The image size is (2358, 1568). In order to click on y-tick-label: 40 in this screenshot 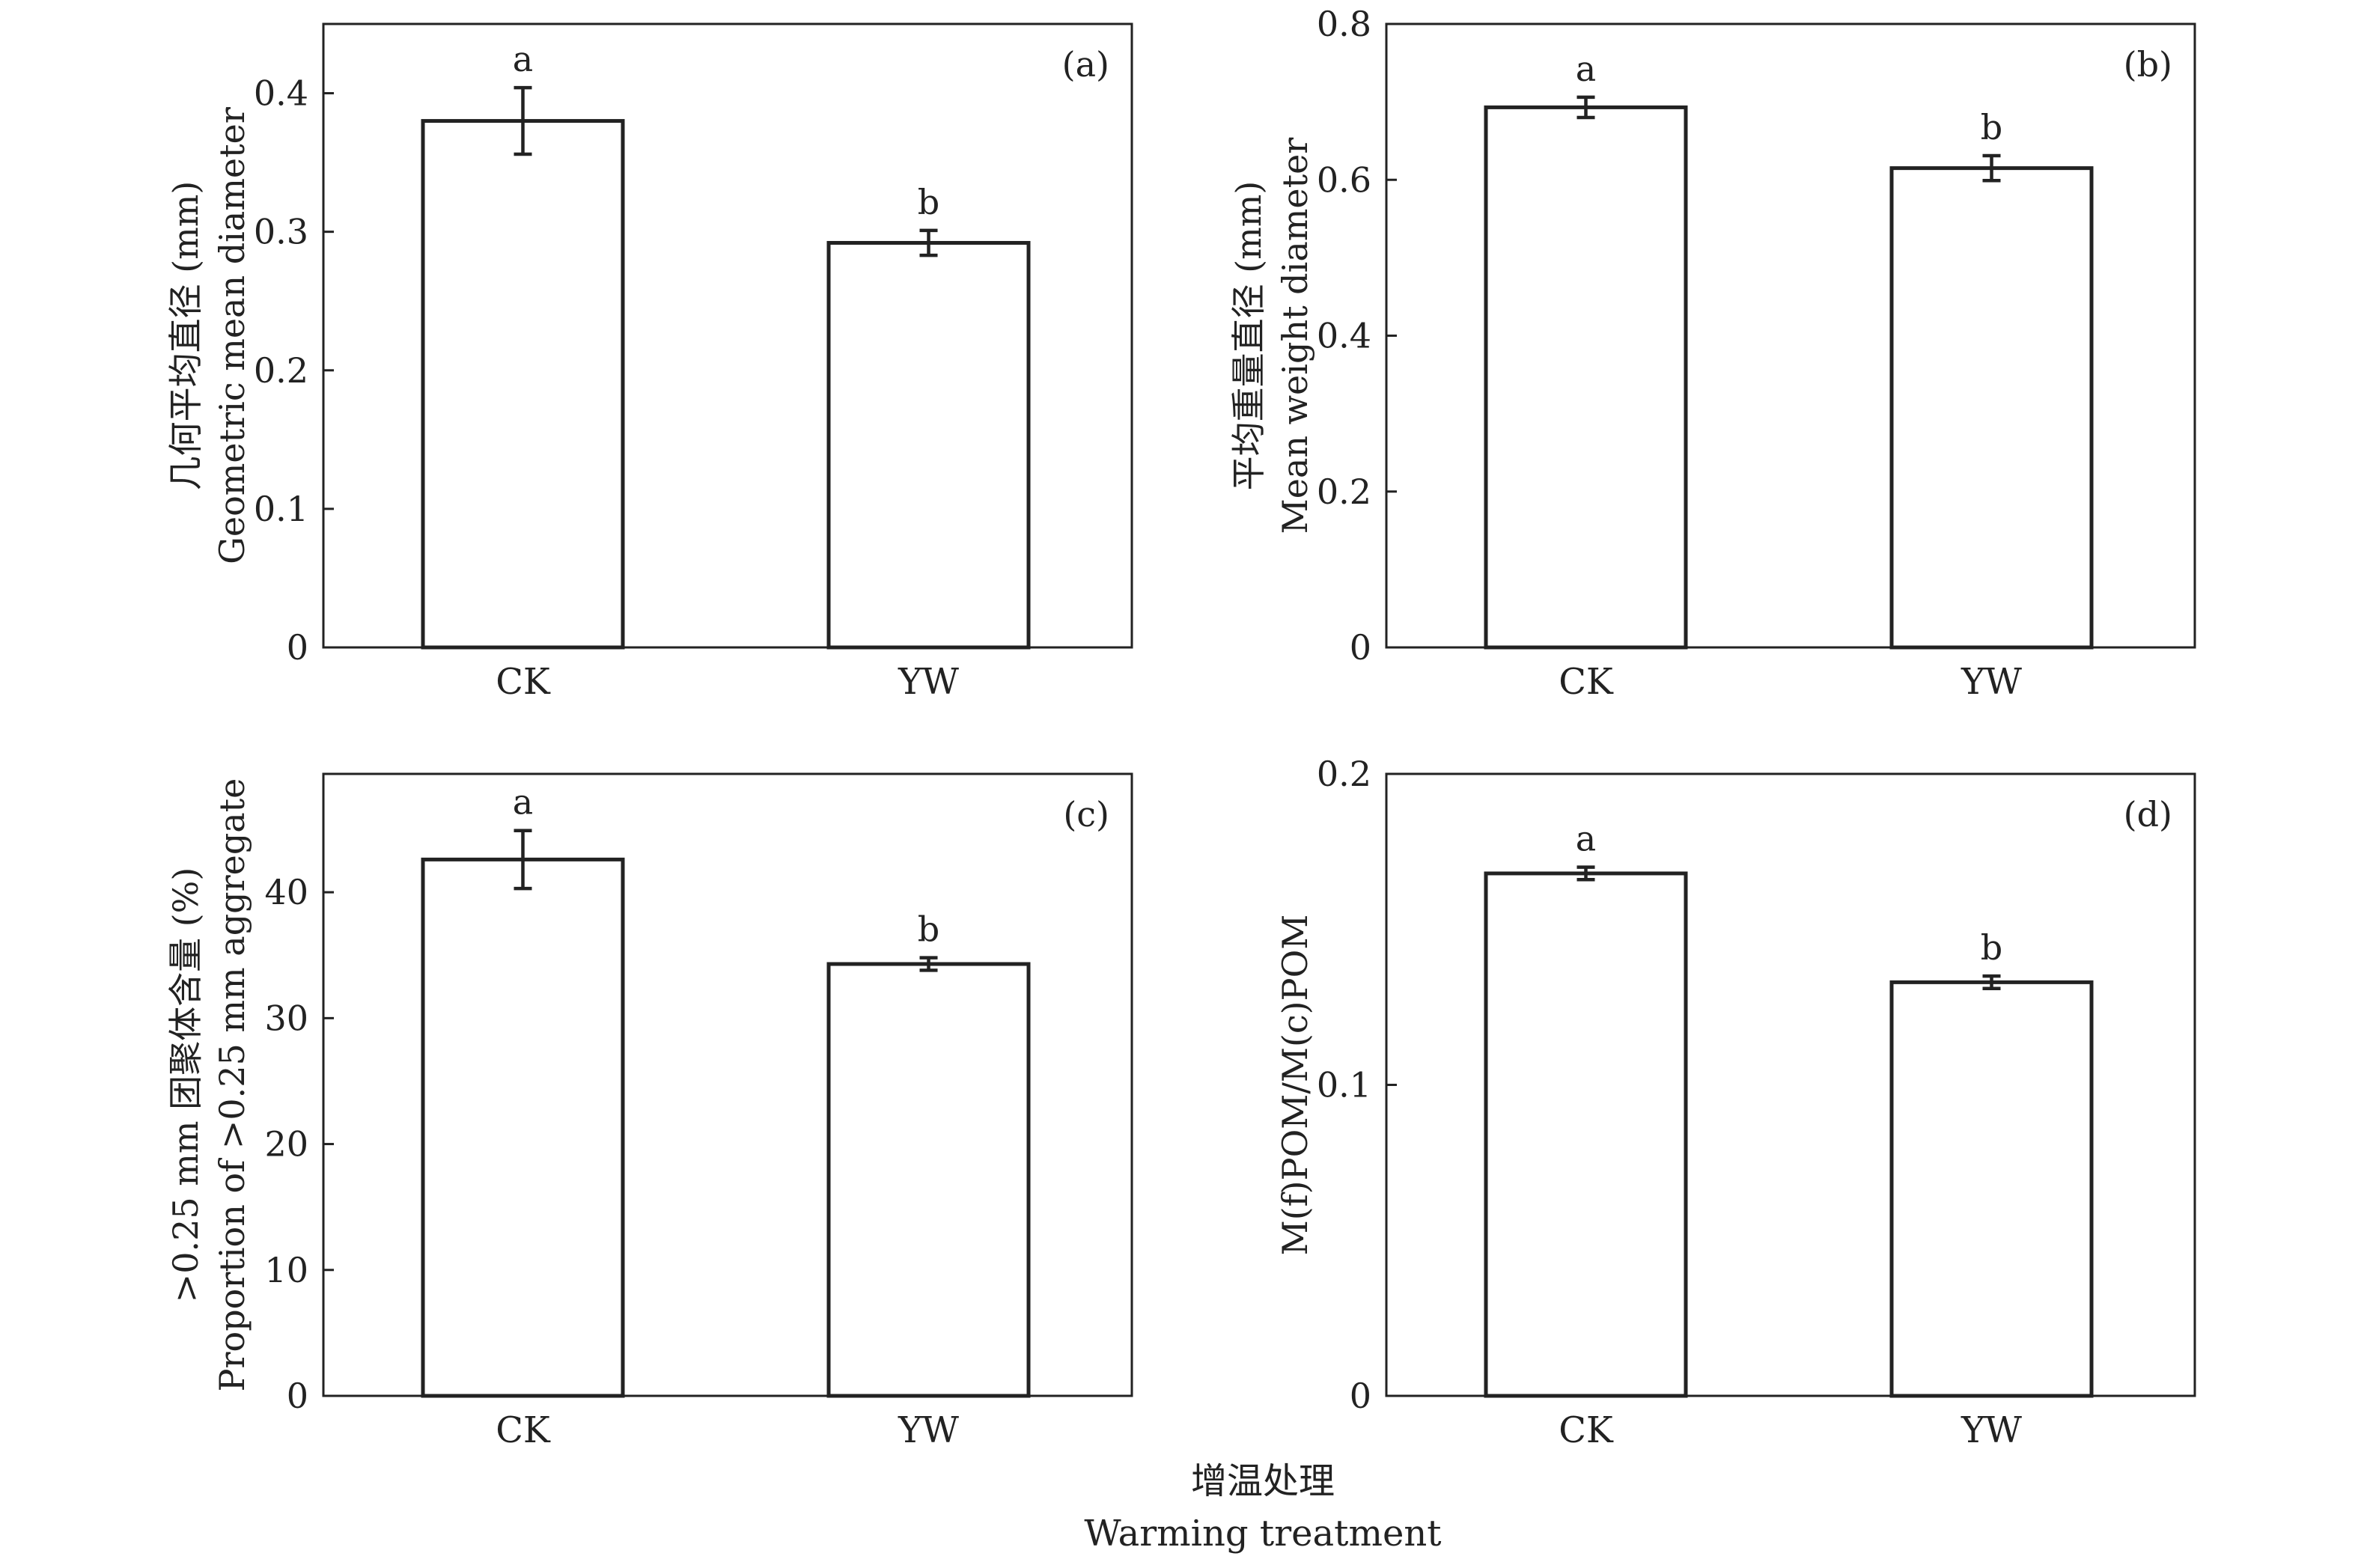, I will do `click(286, 892)`.